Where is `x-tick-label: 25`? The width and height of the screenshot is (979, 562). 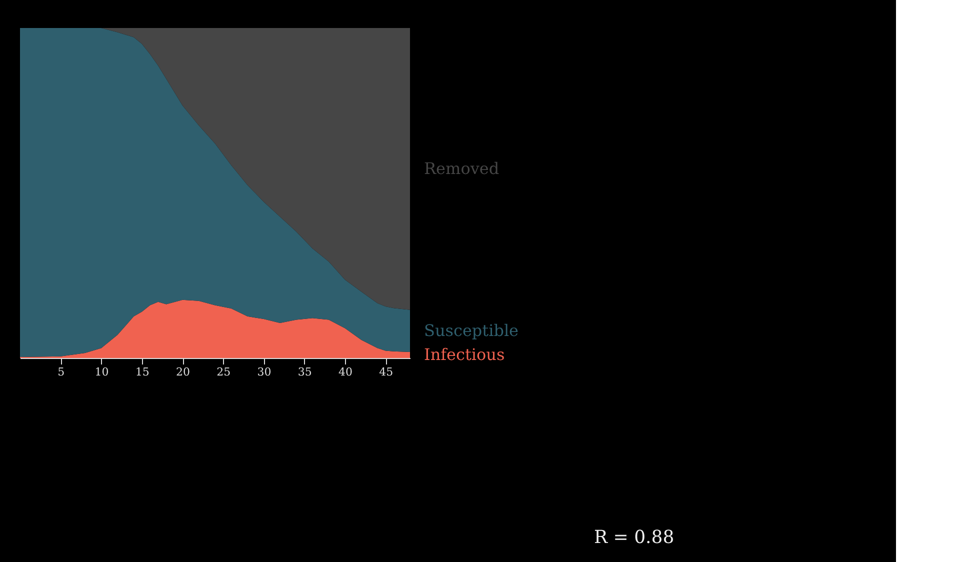 x-tick-label: 25 is located at coordinates (223, 372).